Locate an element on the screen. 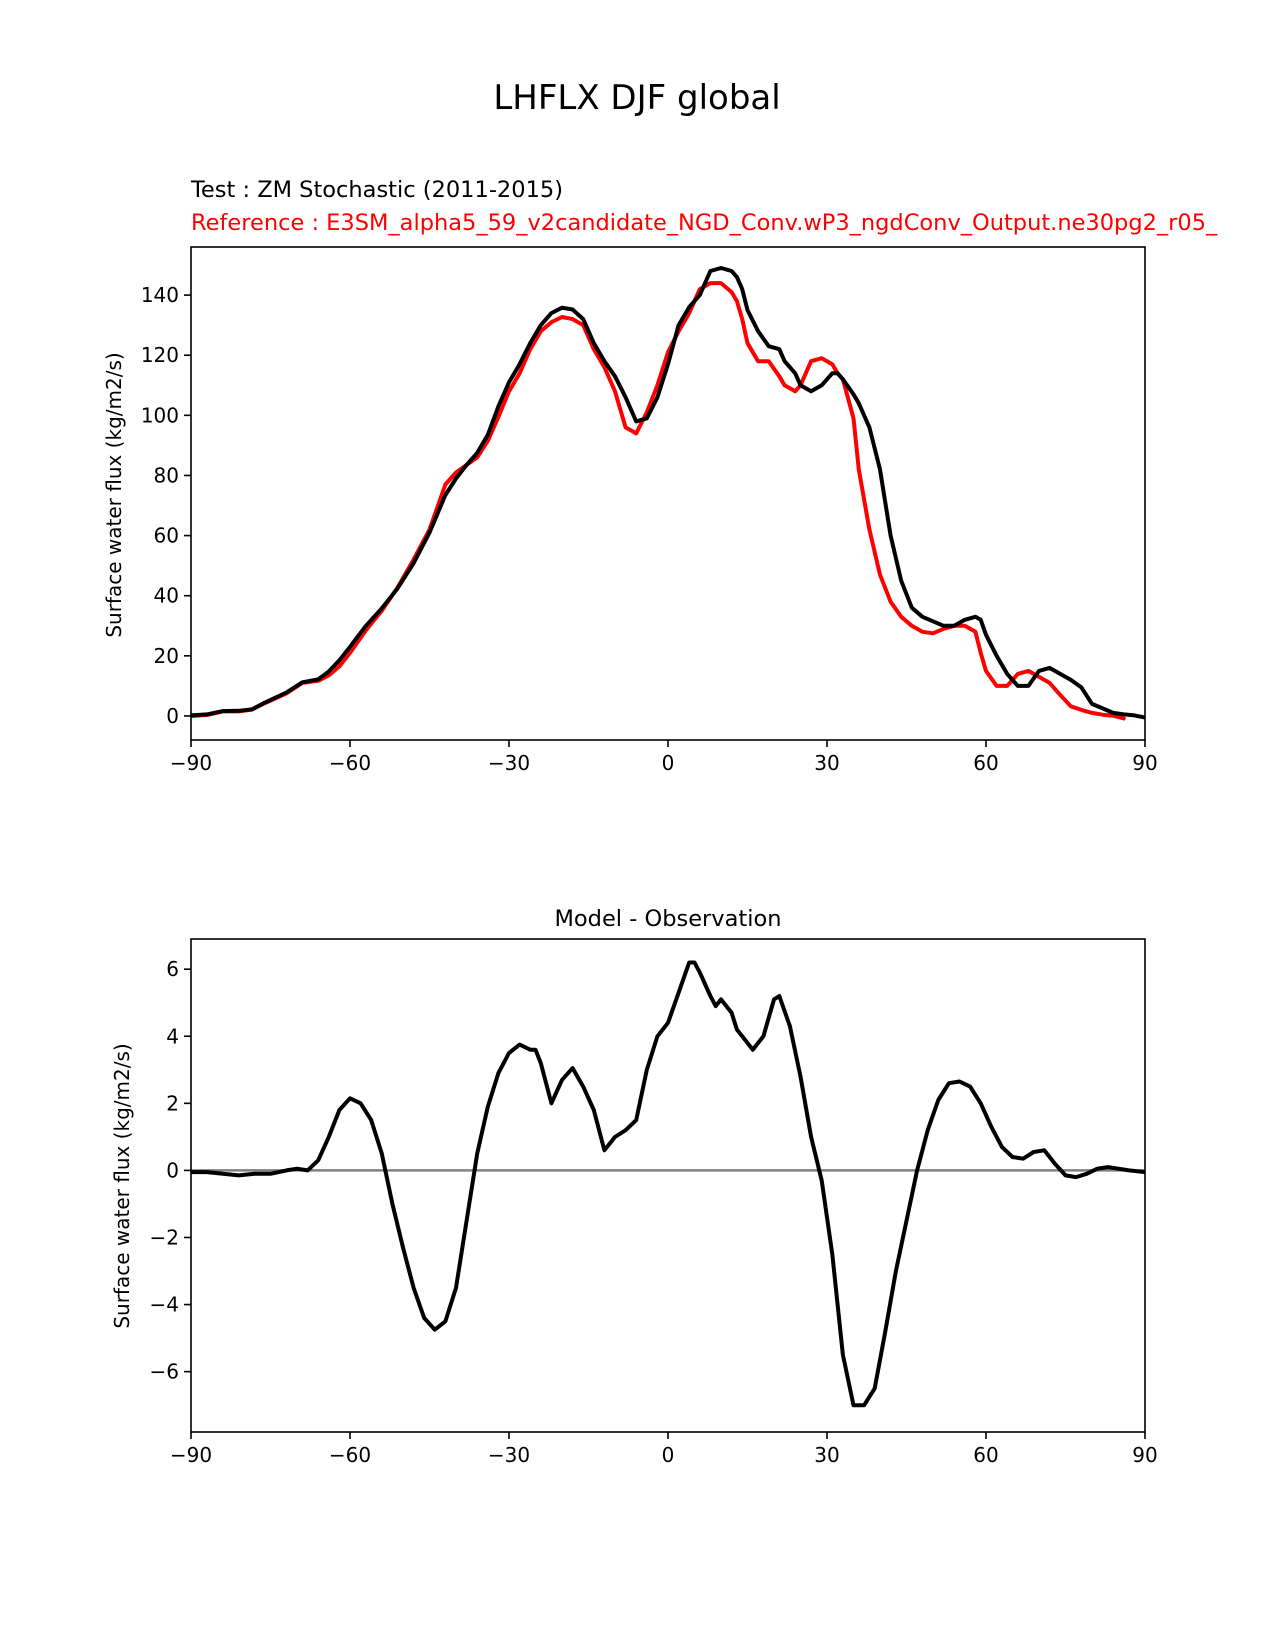 This screenshot has width=1275, height=1650. y-tick-label: 60 is located at coordinates (166, 536).